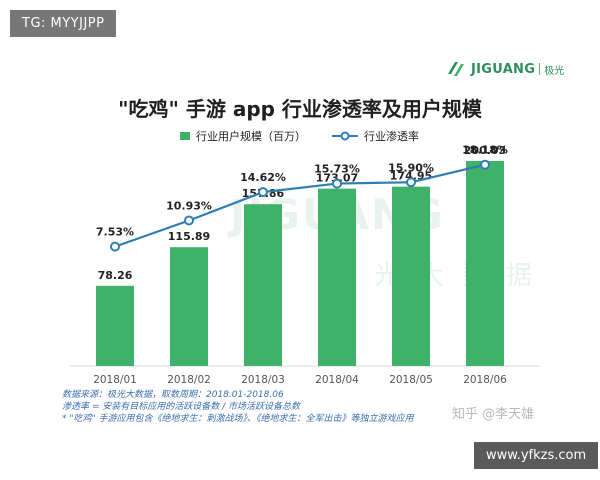 The width and height of the screenshot is (600, 480). I want to click on bar-2018/03, so click(263, 285).